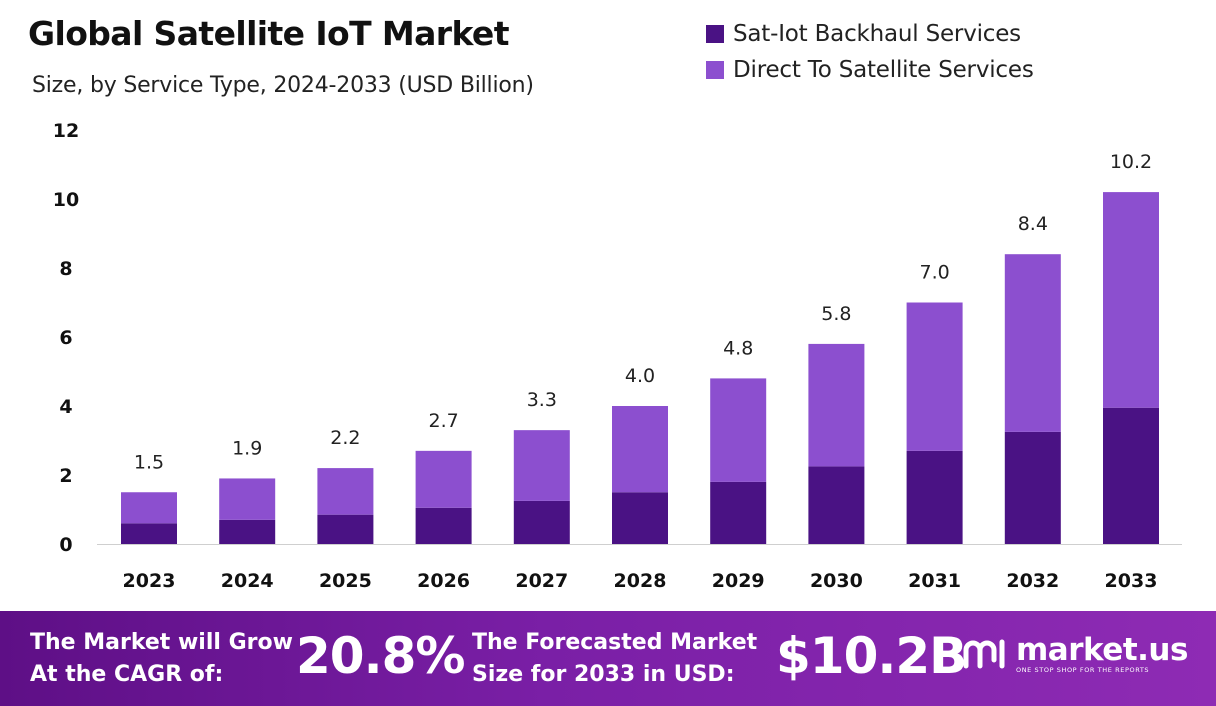 This screenshot has width=1216, height=706. What do you see at coordinates (161, 659) in the screenshot?
I see `cagr-label: The Market will Grow At the CAGR of:` at bounding box center [161, 659].